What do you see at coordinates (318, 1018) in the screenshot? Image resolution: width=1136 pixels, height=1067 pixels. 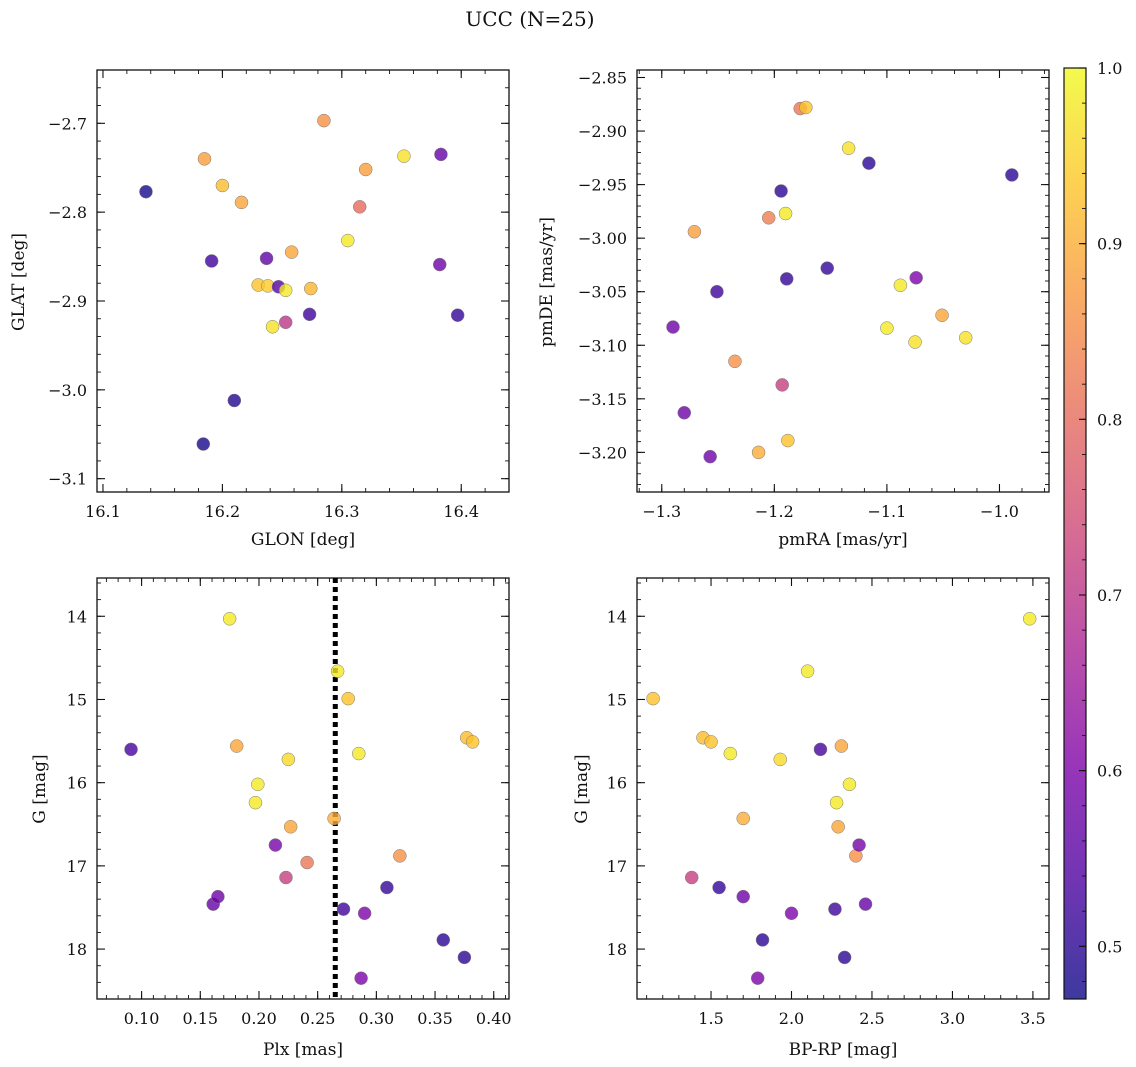 I see `x-tick-label: 0.25` at bounding box center [318, 1018].